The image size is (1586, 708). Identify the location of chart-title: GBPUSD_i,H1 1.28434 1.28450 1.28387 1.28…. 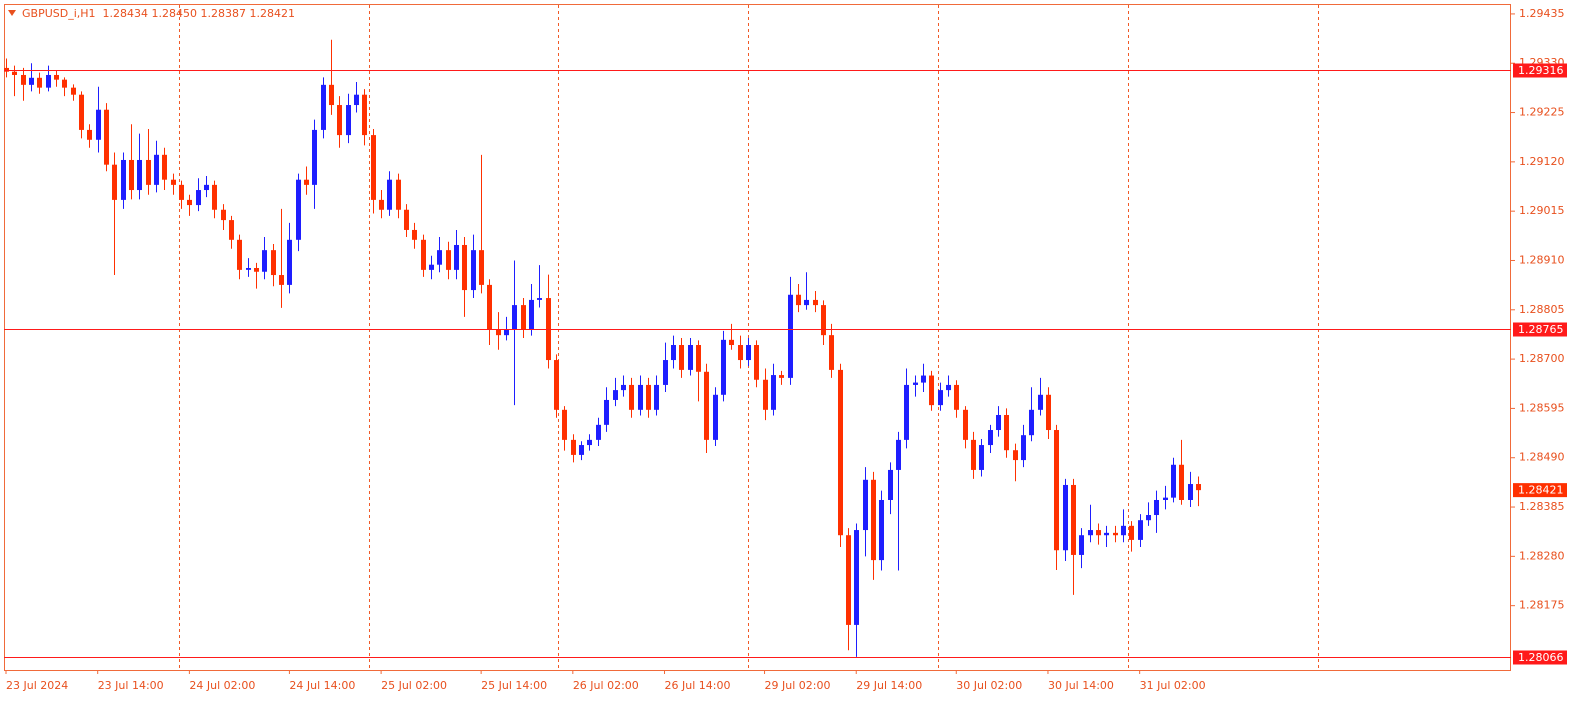
(158, 13).